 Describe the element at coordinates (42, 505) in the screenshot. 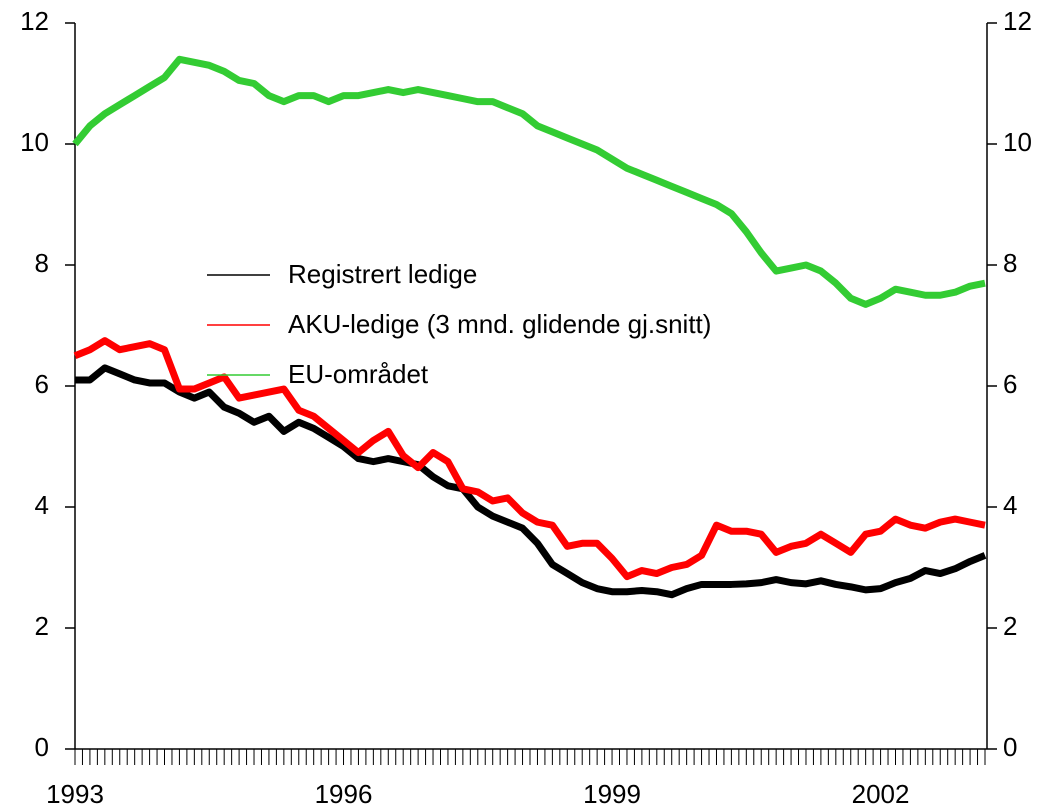

I see `y-tick-label: 4` at that location.